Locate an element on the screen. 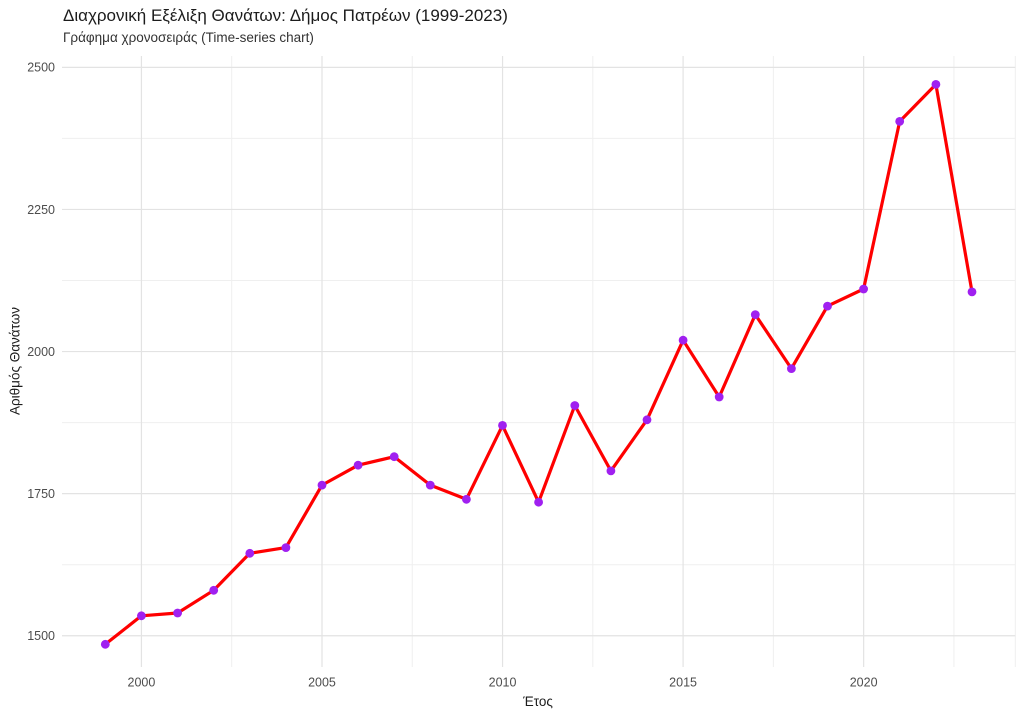 Image resolution: width=1024 pixels, height=717 pixels. x-tick-label: 2015 is located at coordinates (683, 683).